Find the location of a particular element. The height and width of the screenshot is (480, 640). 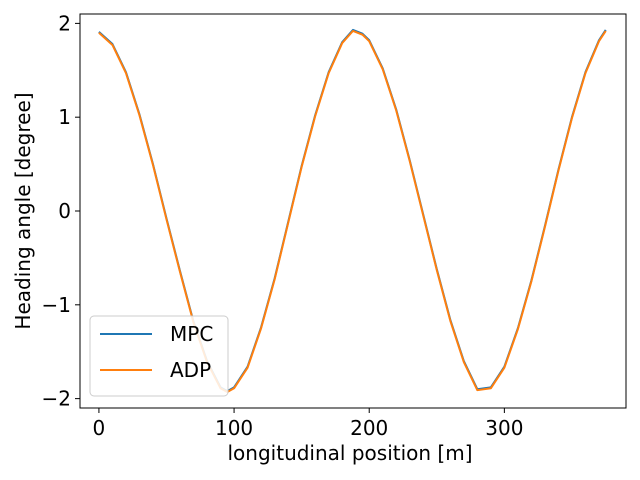

y-tick-label: −1 is located at coordinates (56, 305).